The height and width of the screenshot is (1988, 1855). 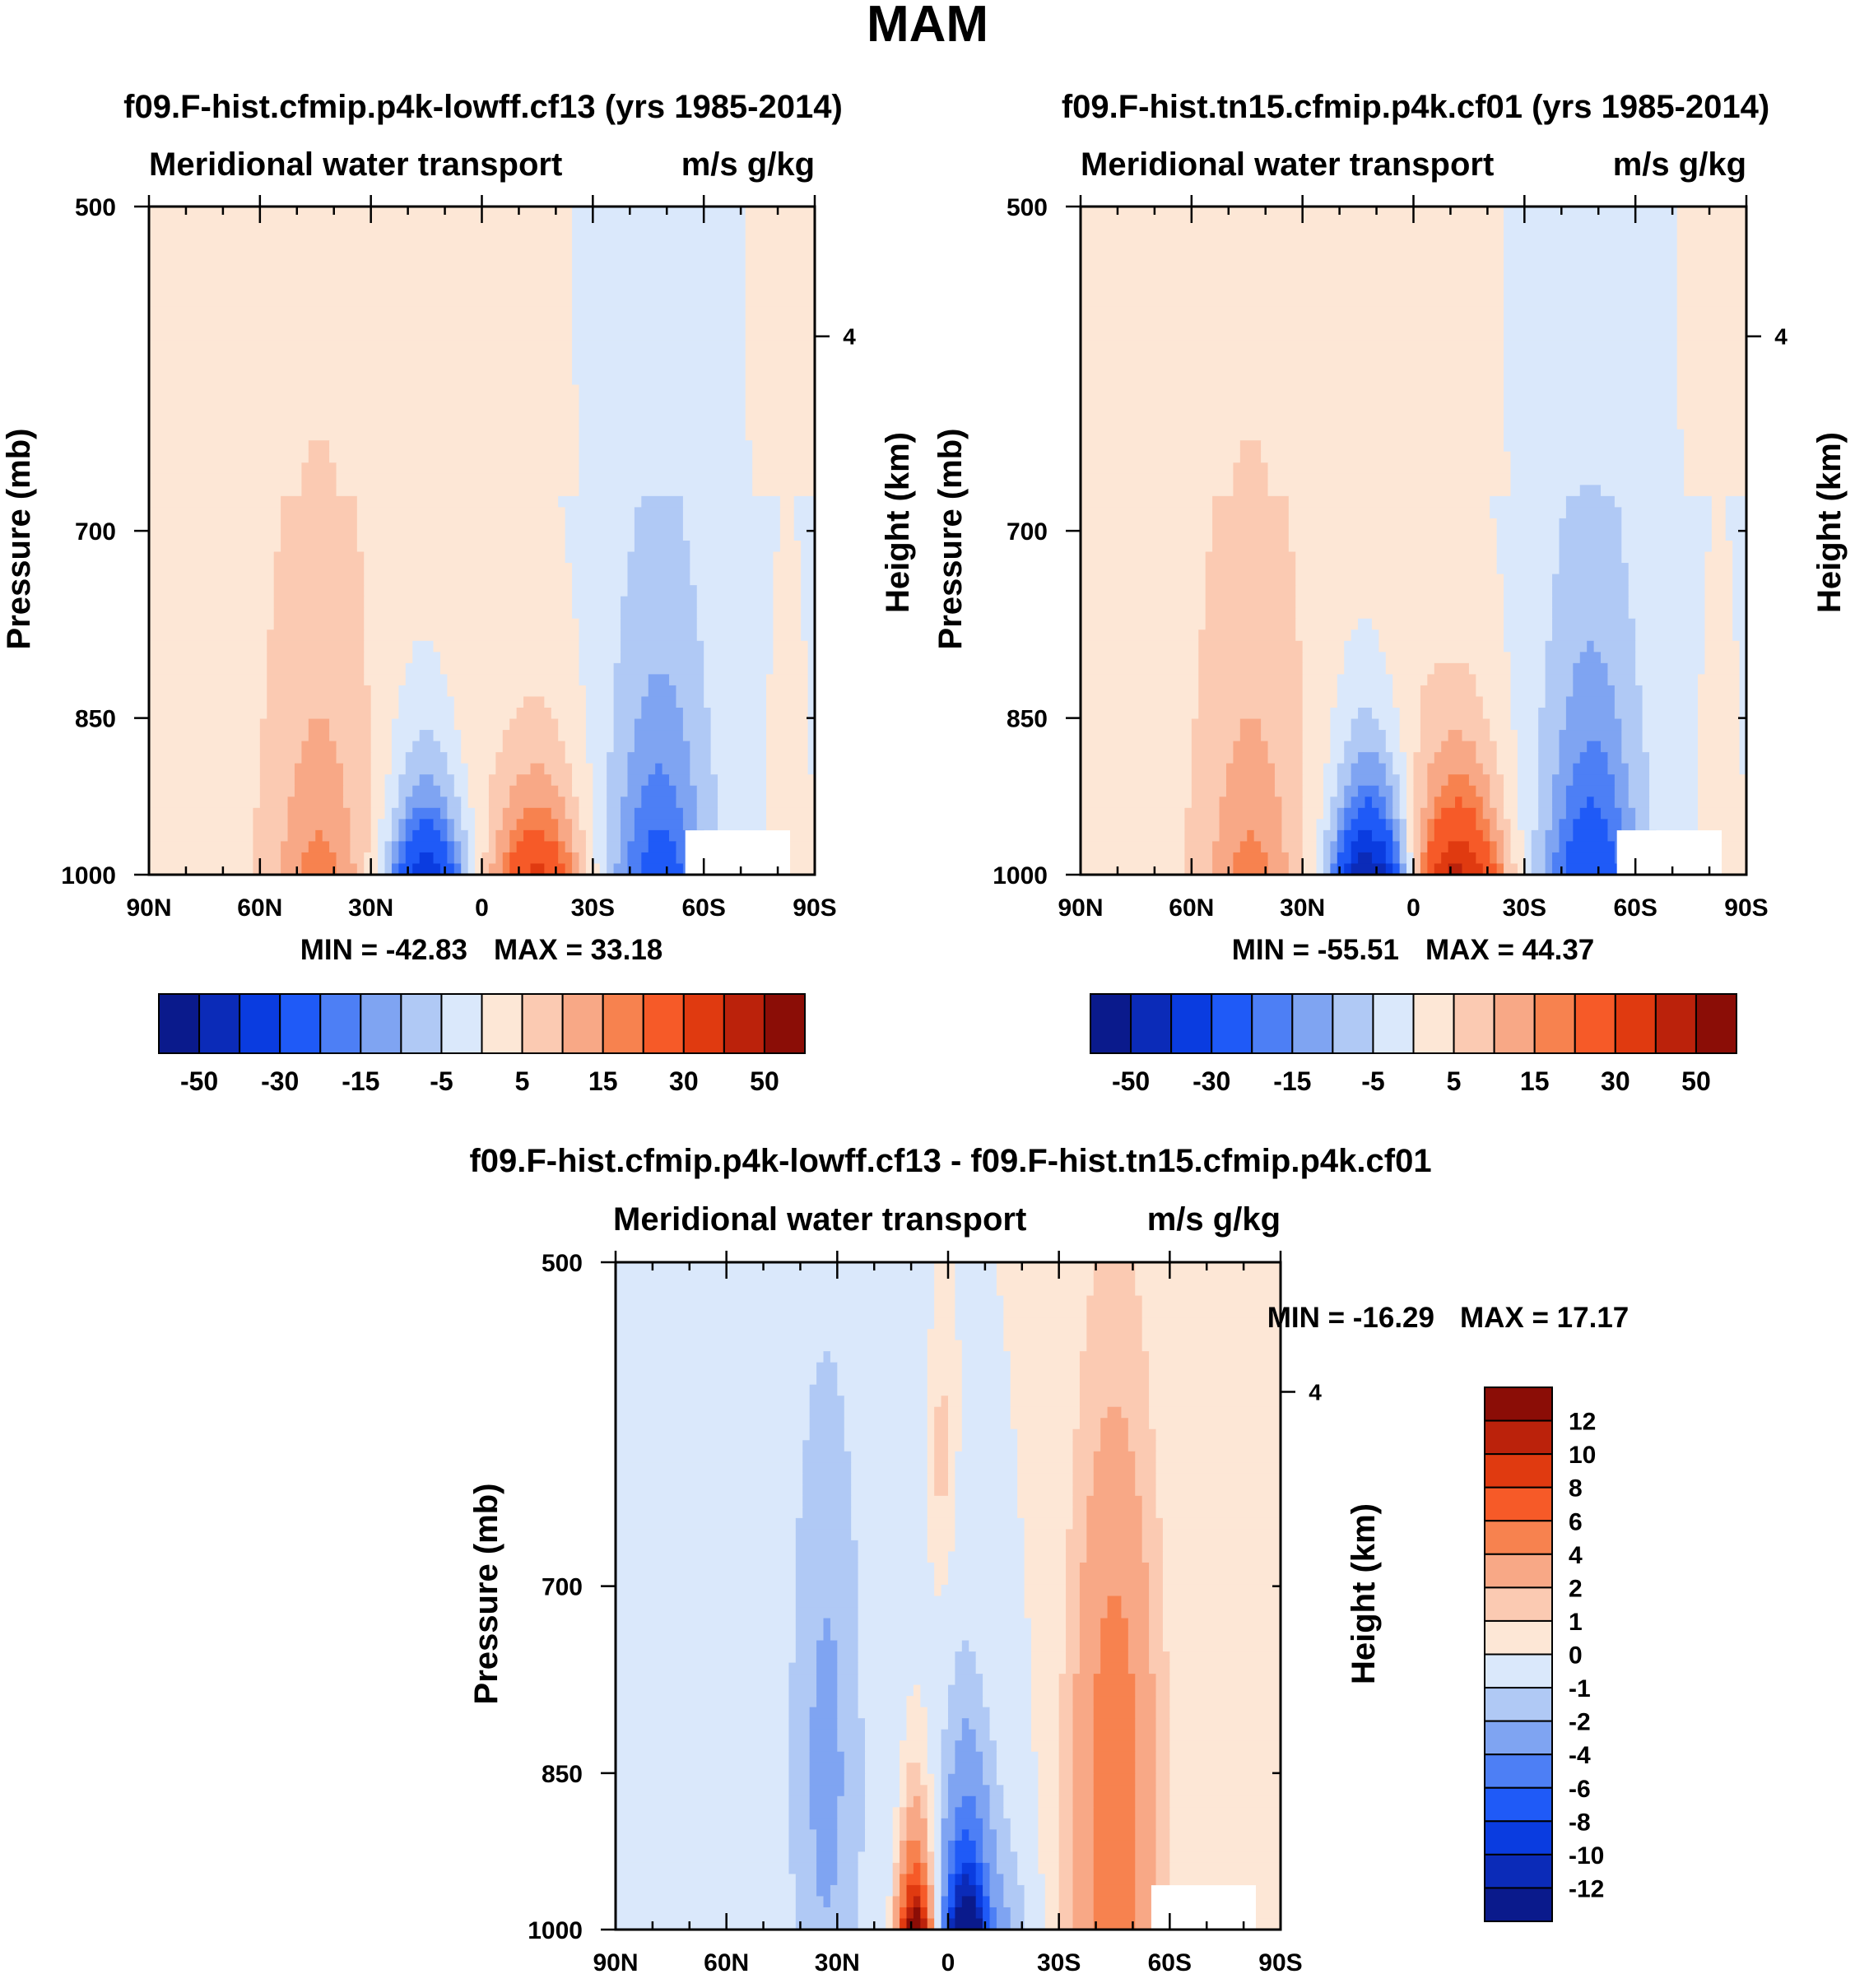 I want to click on colorbar-box, so click(x=1518, y=1871).